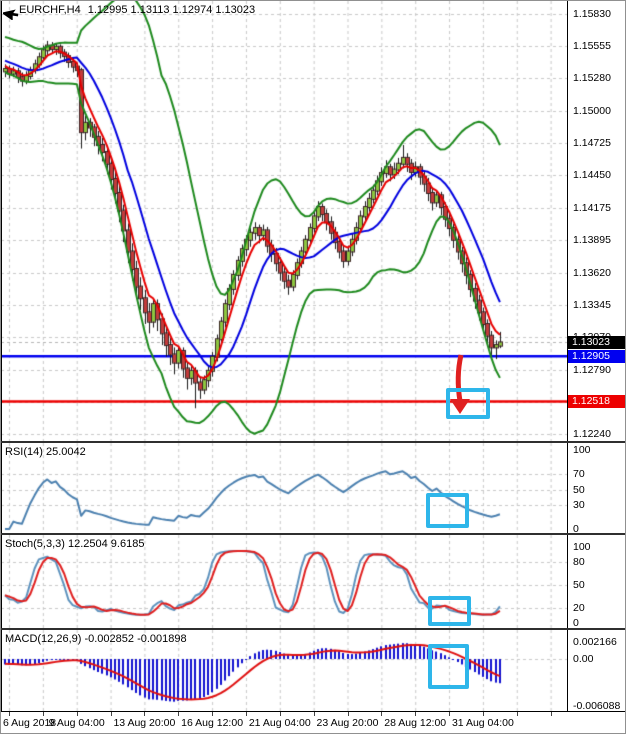  What do you see at coordinates (596, 401) in the screenshot?
I see `target-level-badge: 1.12518` at bounding box center [596, 401].